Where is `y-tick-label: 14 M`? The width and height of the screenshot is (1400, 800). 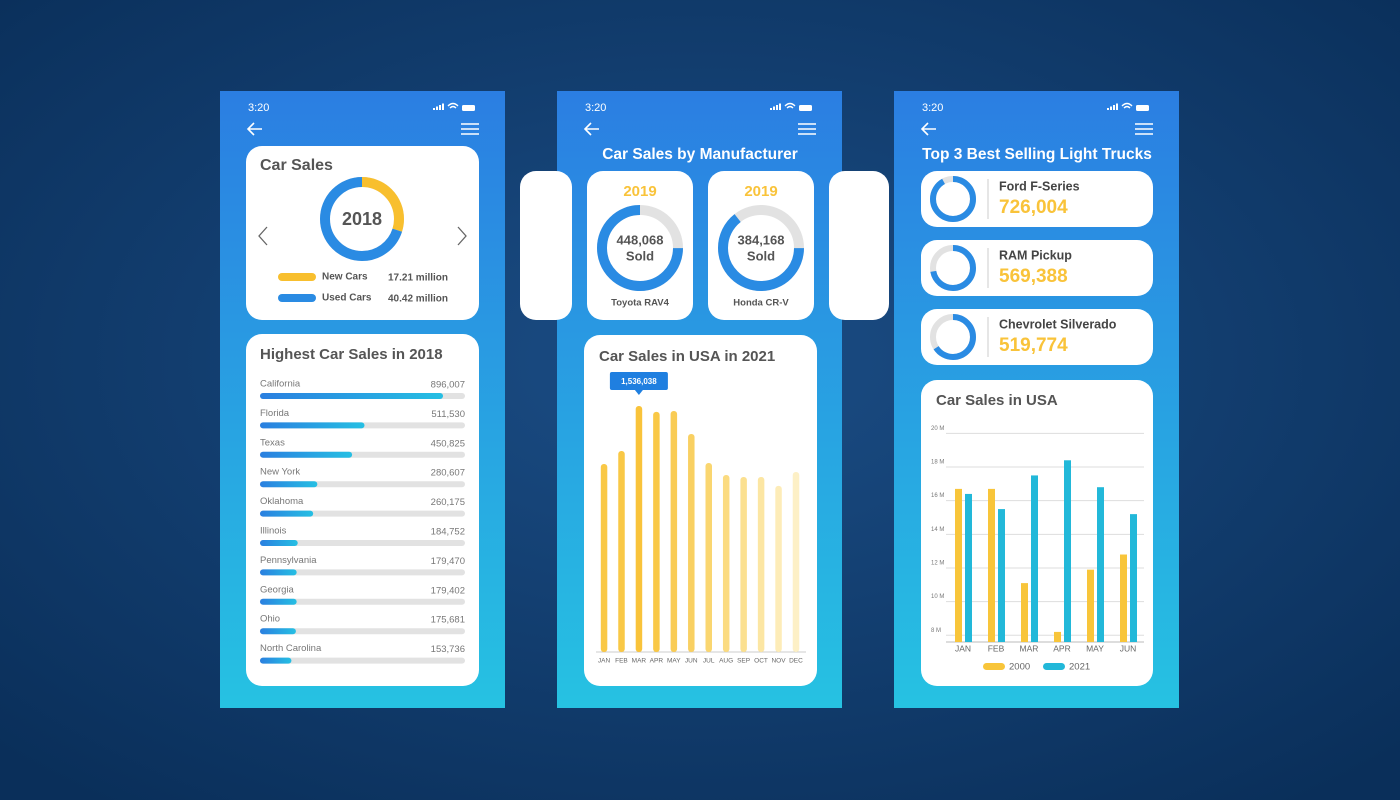
y-tick-label: 14 M is located at coordinates (937, 530).